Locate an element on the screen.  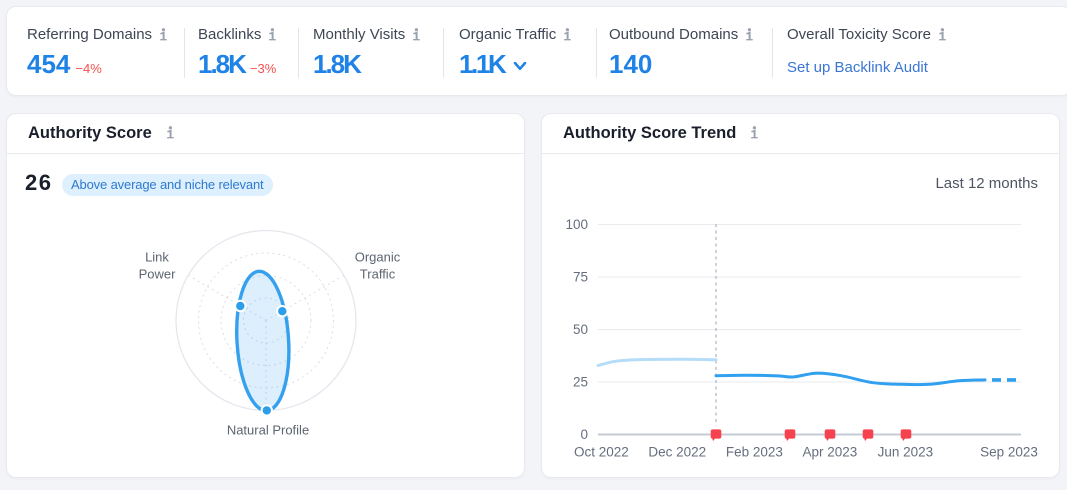
svg-text: Dec 2022 is located at coordinates (677, 452).